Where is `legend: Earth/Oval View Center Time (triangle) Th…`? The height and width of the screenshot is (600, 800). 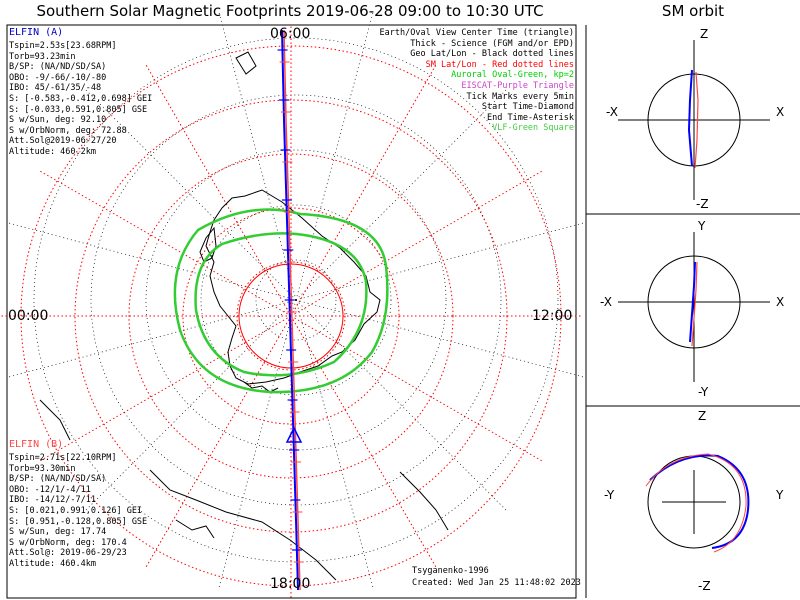 legend: Earth/Oval View Center Time (triangle) Th… is located at coordinates (477, 81).